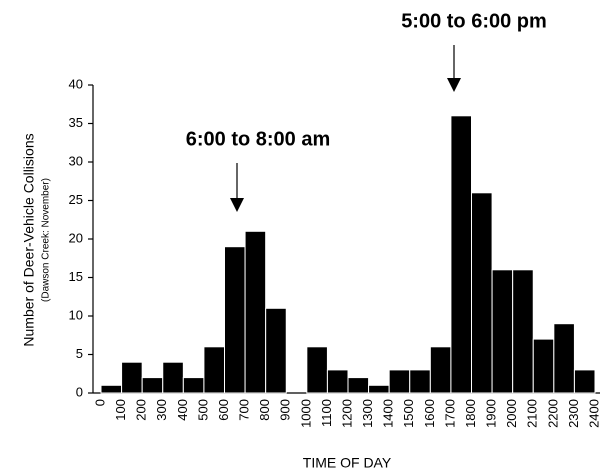 This screenshot has width=604, height=475. I want to click on x-tick-label: 2200, so click(552, 413).